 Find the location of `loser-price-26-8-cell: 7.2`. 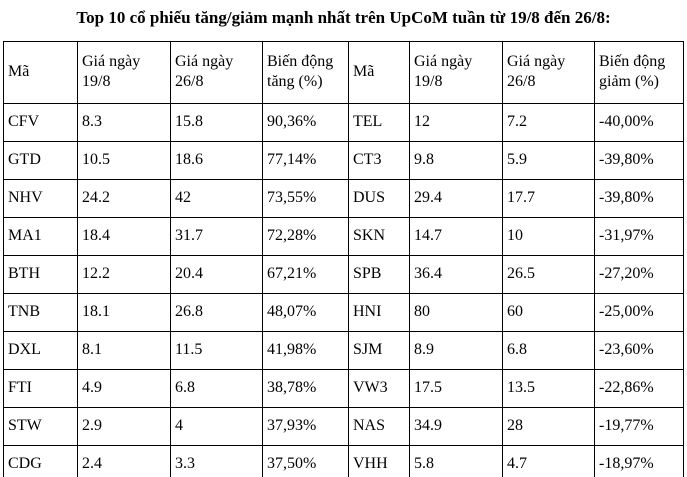

loser-price-26-8-cell: 7.2 is located at coordinates (548, 122).